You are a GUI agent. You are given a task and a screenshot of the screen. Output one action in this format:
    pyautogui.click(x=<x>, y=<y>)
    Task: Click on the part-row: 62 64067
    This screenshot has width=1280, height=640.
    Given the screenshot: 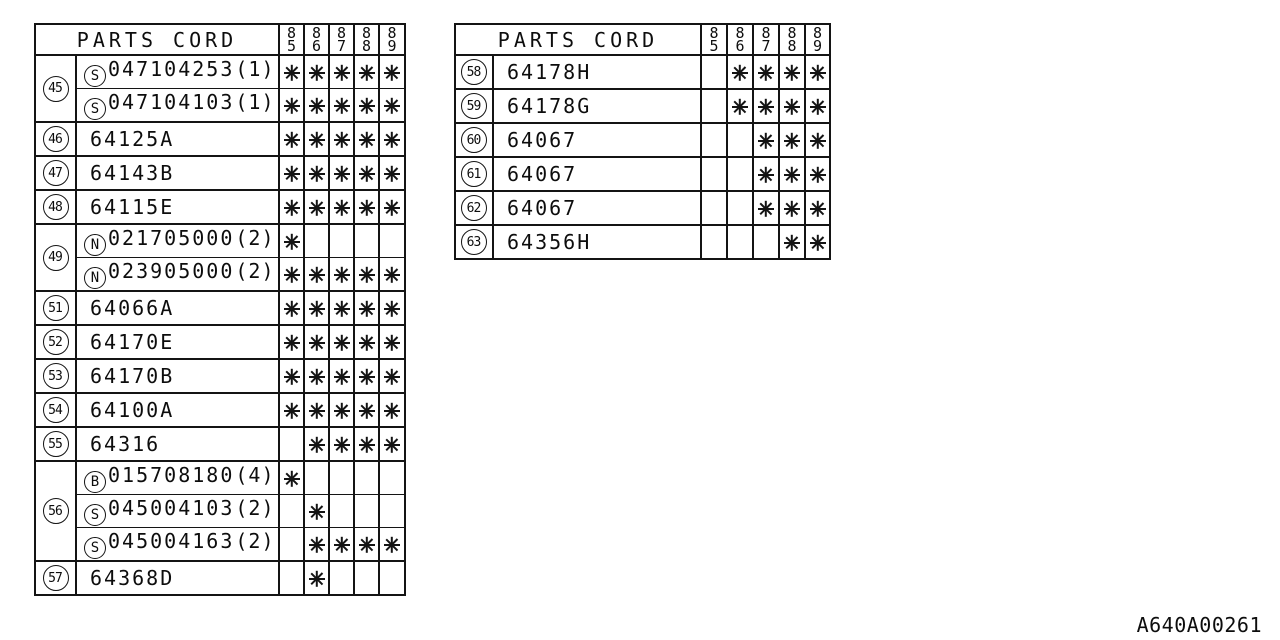 What is the action you would take?
    pyautogui.click(x=642, y=208)
    